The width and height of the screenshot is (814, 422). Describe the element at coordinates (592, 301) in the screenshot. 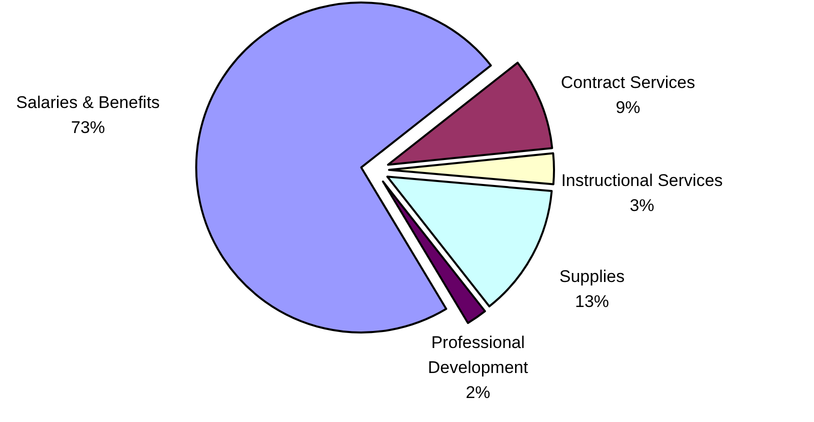

I see `data-label: 13%` at that location.